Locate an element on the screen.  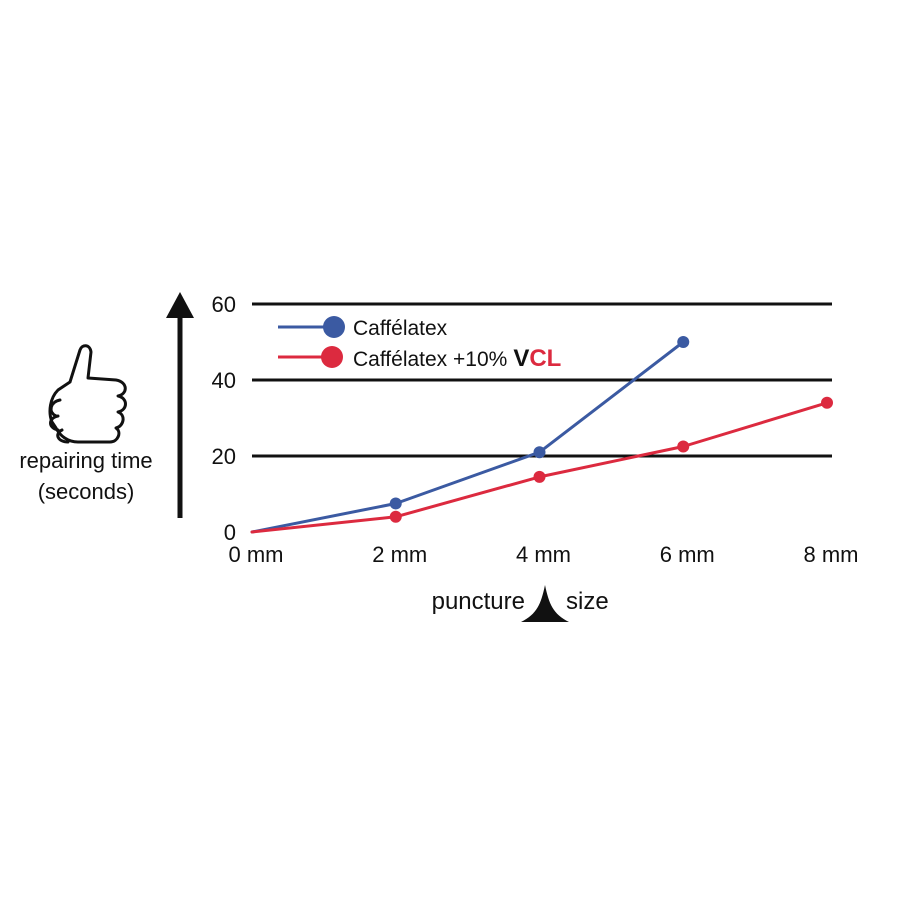
legend-label-v: V is located at coordinates (521, 358).